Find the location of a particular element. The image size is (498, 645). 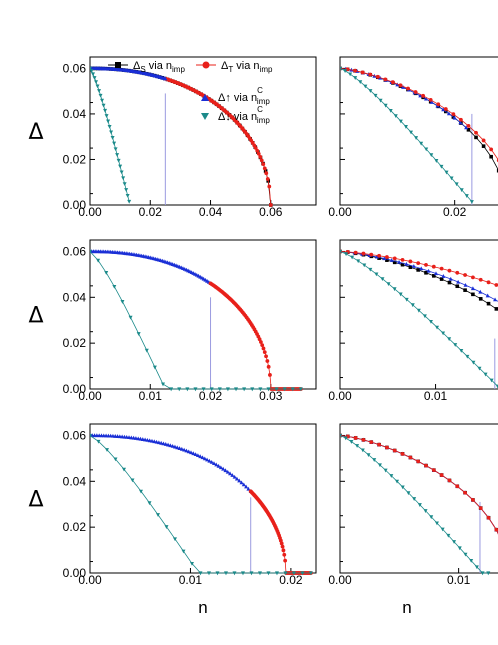

x-tick-label: 0.06 is located at coordinates (271, 212).